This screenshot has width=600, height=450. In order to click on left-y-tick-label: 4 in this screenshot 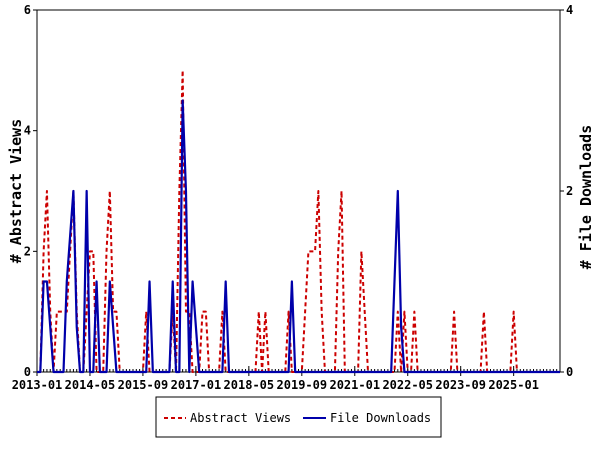, I will do `click(27, 131)`.